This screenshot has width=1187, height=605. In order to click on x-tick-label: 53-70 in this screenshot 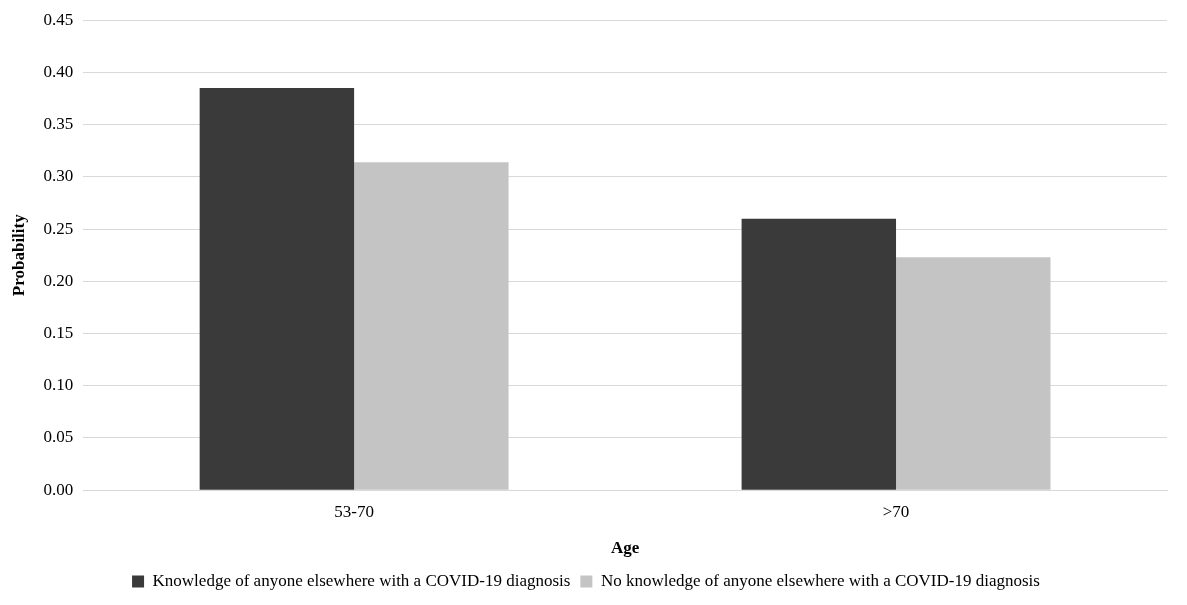, I will do `click(354, 511)`.